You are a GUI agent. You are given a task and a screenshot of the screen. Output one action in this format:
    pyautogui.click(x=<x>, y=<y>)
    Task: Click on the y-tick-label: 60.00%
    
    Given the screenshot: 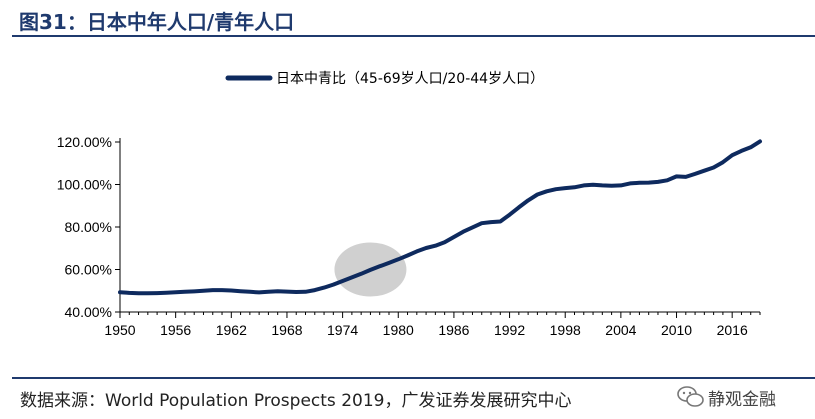 What is the action you would take?
    pyautogui.click(x=88, y=270)
    